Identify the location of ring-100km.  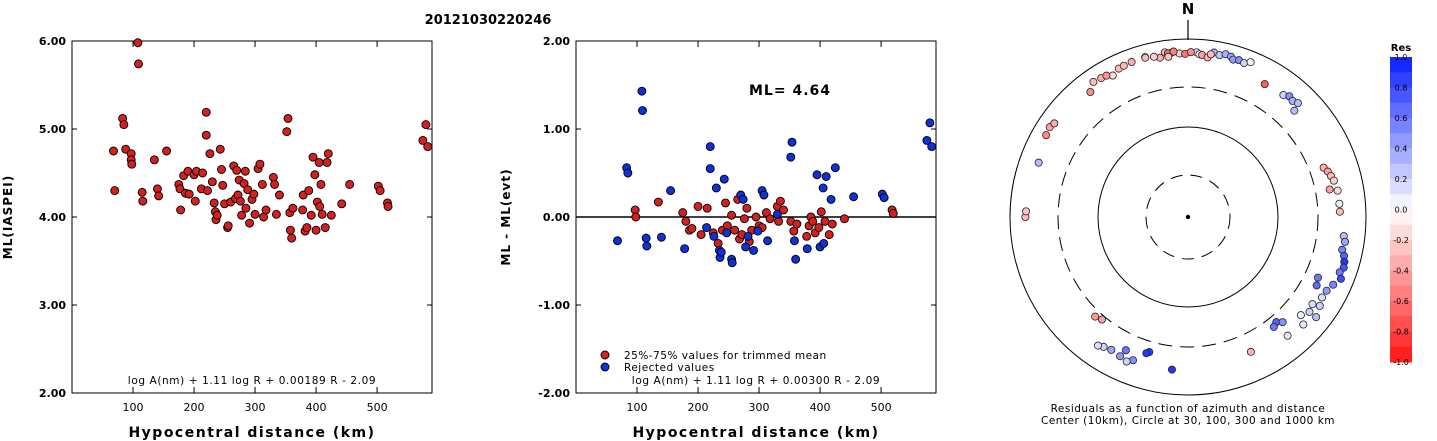
(1188, 217).